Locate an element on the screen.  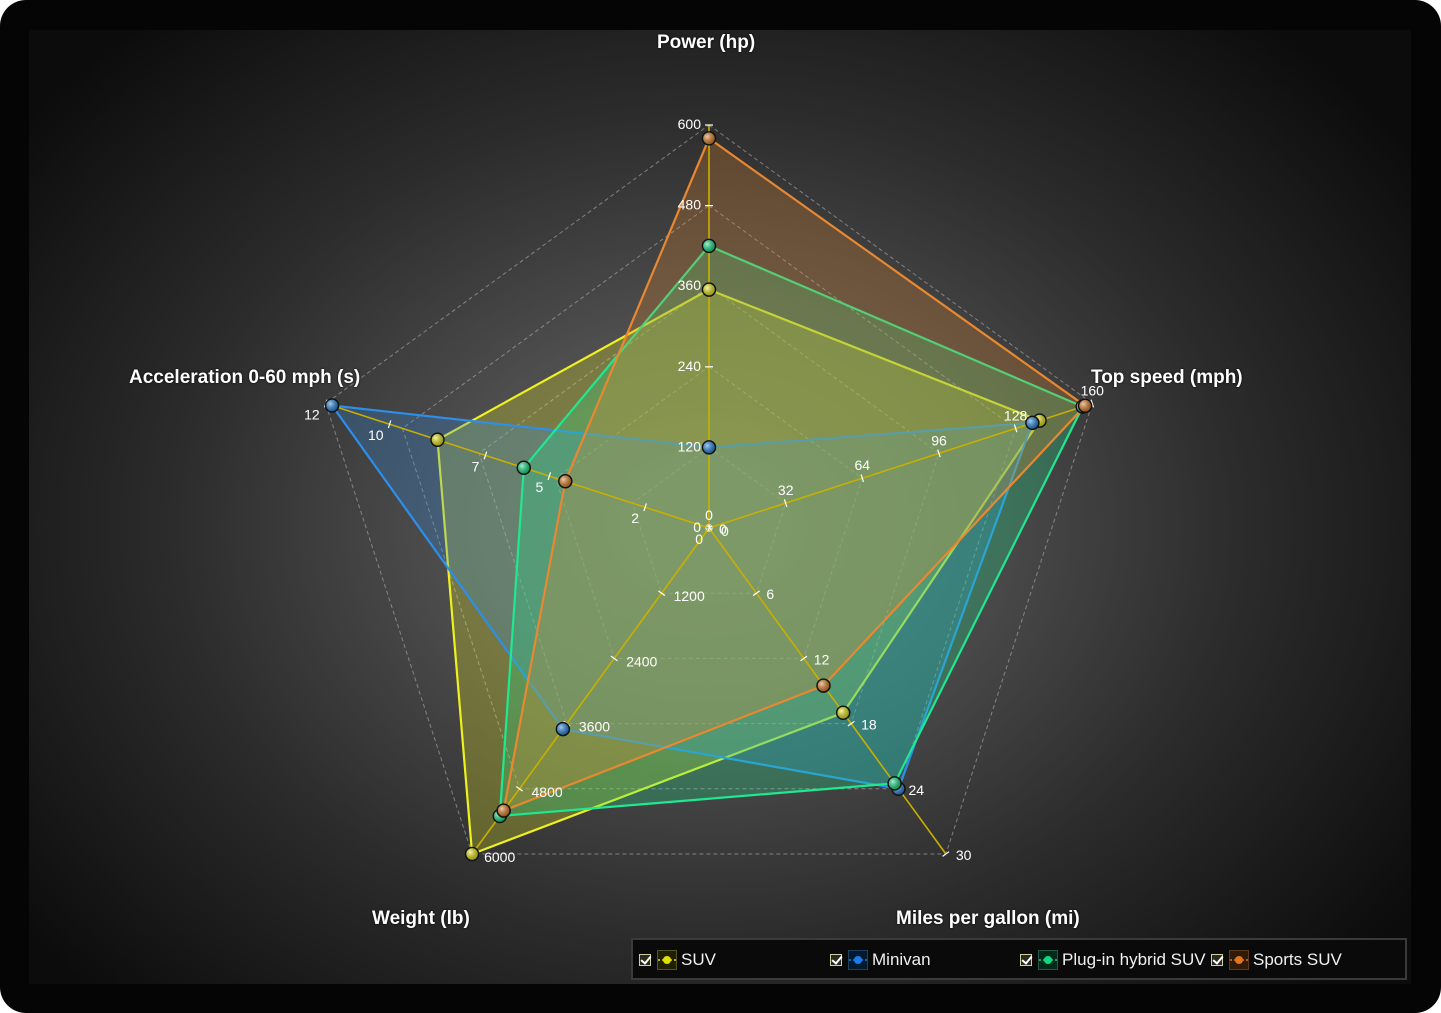
tick-label: 96 is located at coordinates (939, 440).